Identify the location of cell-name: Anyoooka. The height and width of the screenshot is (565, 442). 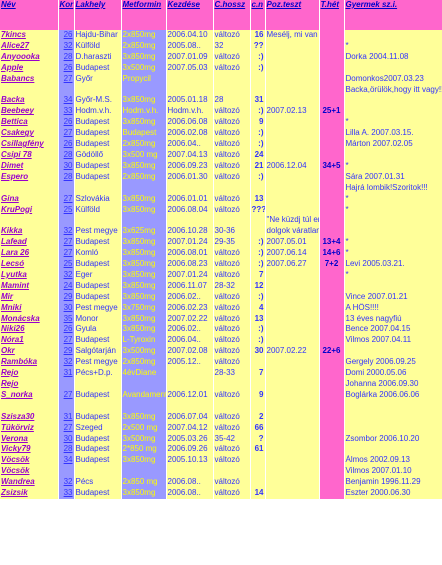
(29, 57).